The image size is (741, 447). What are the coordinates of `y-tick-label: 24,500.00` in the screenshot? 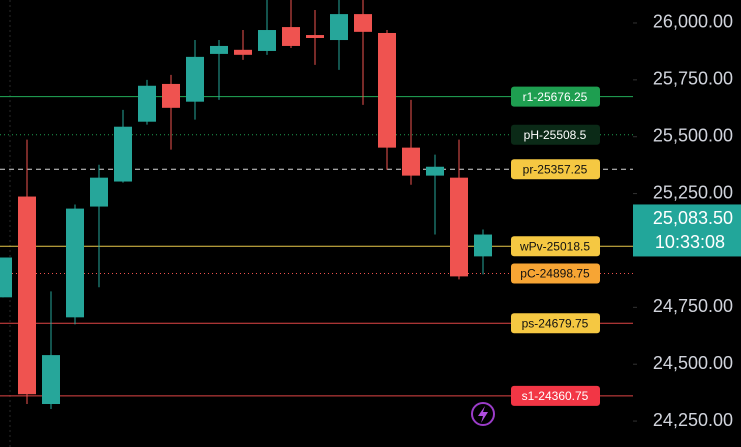 It's located at (693, 363).